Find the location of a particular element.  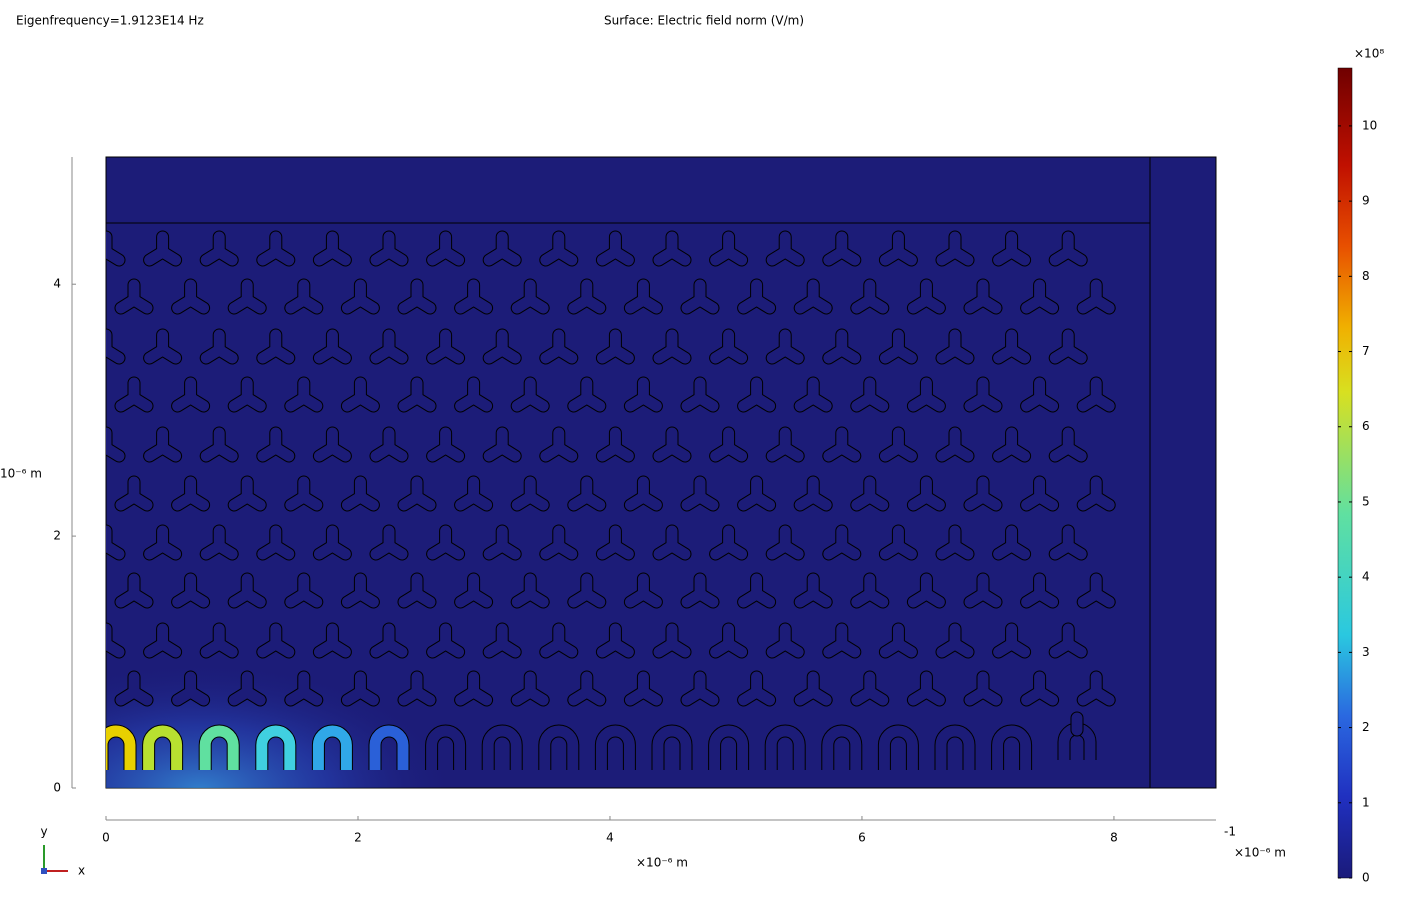

colorbar-label: ×10⁸ is located at coordinates (1369, 54).